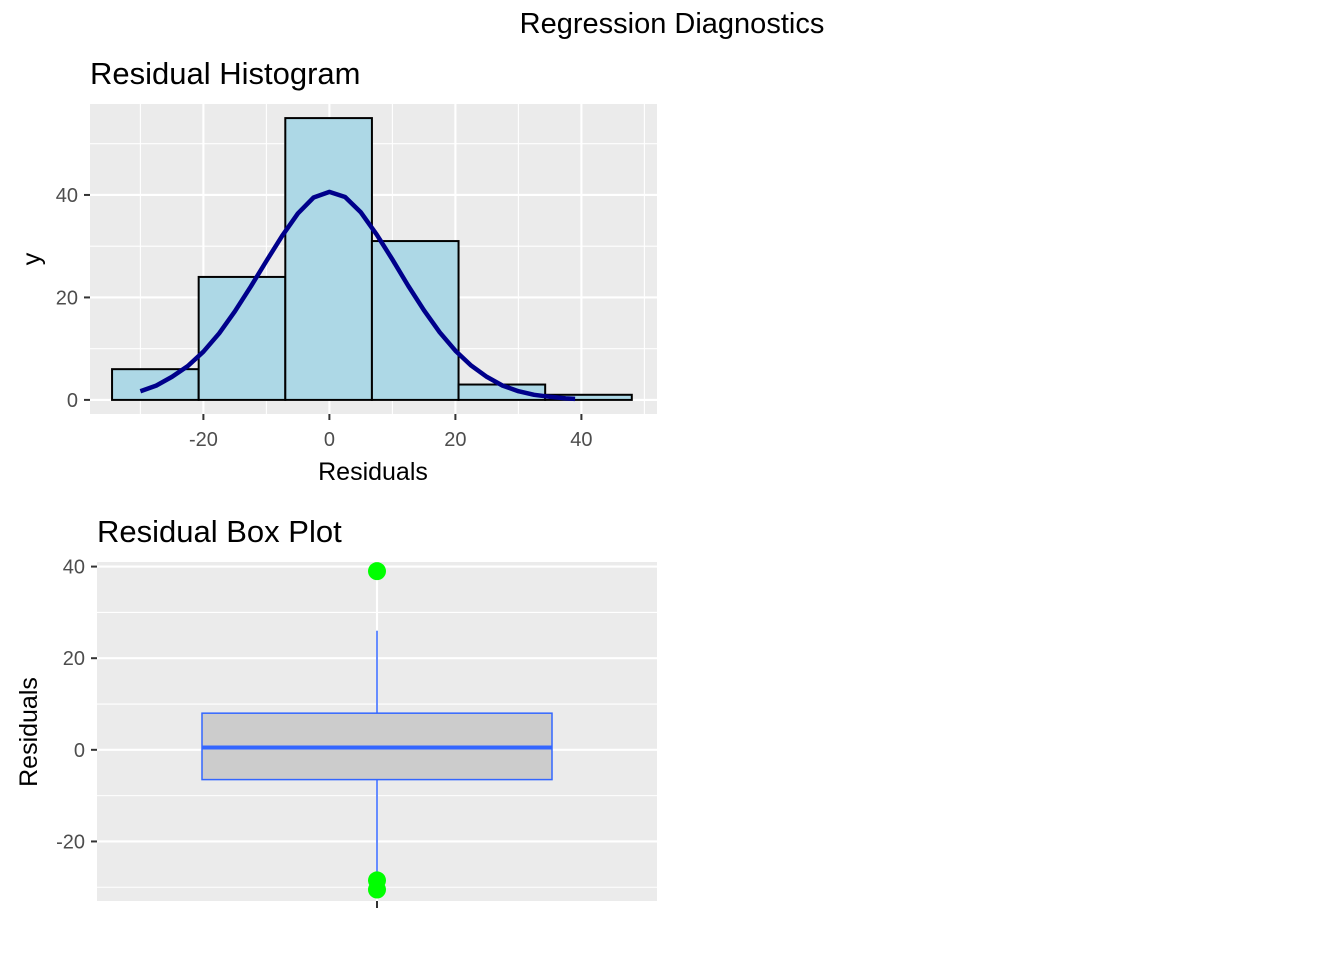 The image size is (1344, 960). What do you see at coordinates (225, 73) in the screenshot?
I see `histogram-title: Residual Histogram` at bounding box center [225, 73].